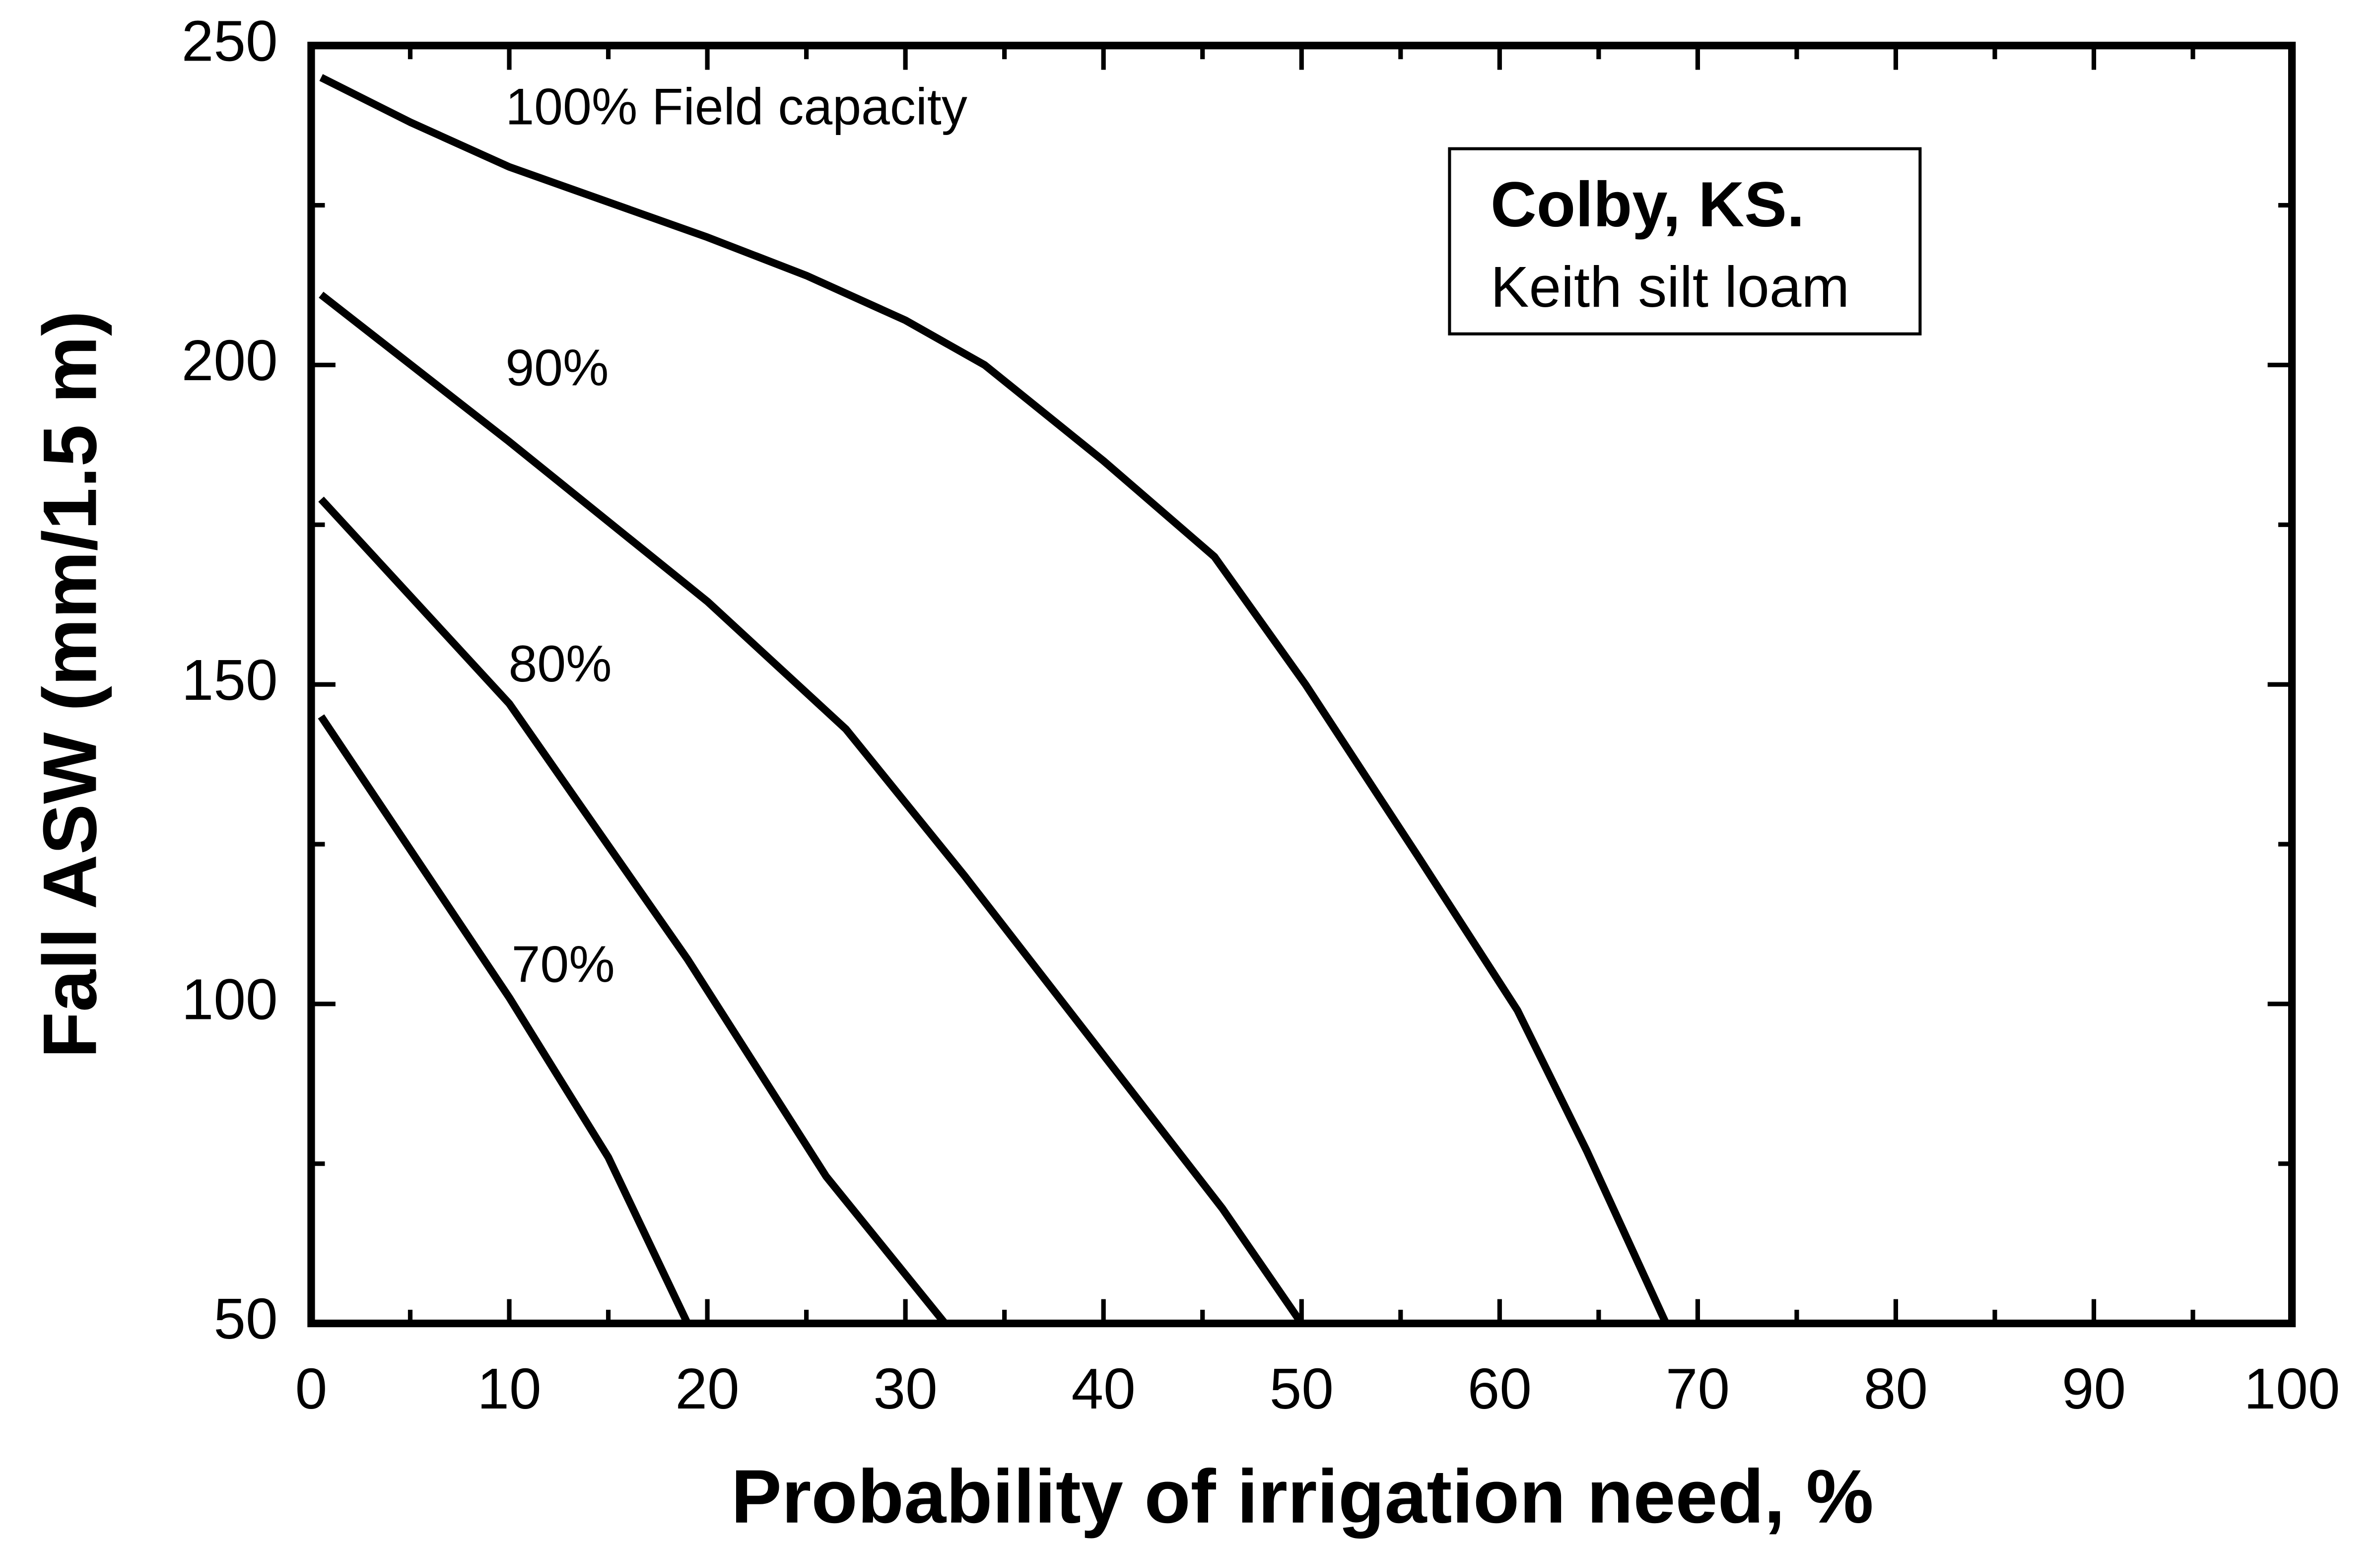  I want to click on y-tick-label: 200, so click(230, 360).